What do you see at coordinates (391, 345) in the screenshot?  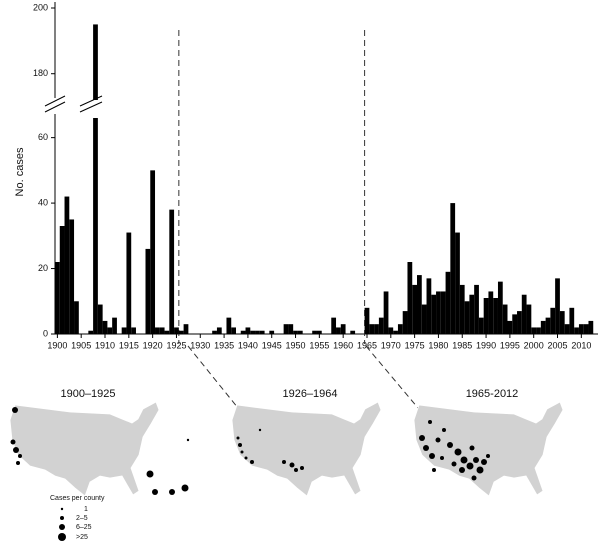 I see `x-tick-label: 1970` at bounding box center [391, 345].